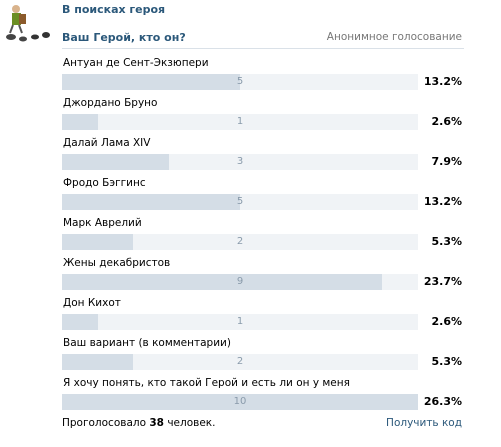  I want to click on poll-option: Фродо Бэггинс 5 13.2%, so click(263, 195).